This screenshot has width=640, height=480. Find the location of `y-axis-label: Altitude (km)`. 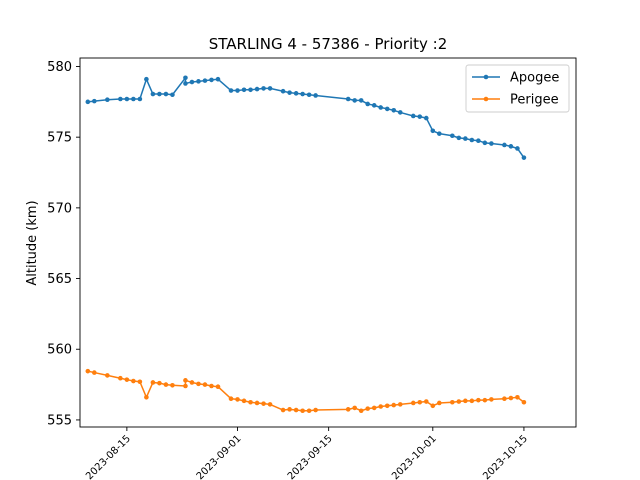

y-axis-label: Altitude (km) is located at coordinates (32, 242).